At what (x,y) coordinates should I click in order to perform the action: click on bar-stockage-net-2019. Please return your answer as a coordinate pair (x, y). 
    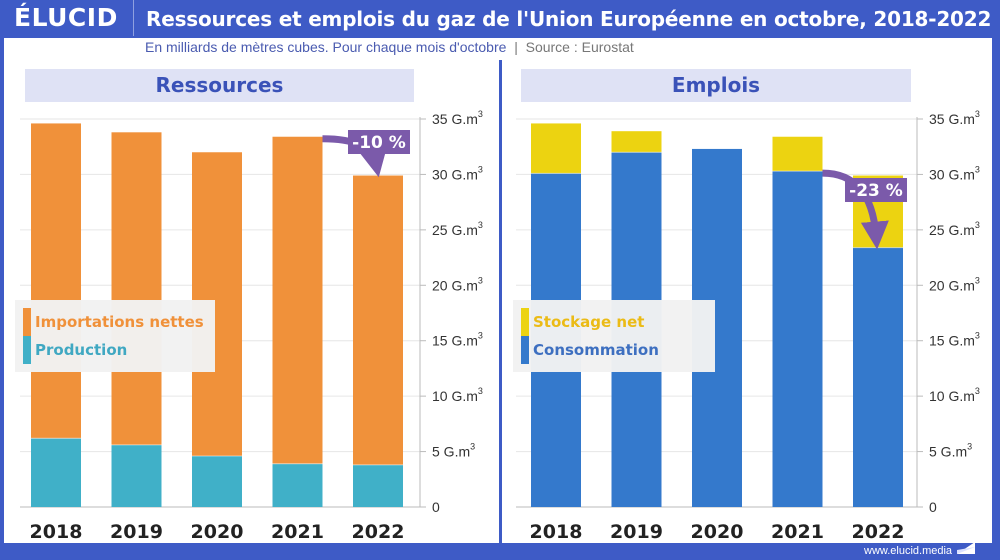
    Looking at the image, I should click on (636, 142).